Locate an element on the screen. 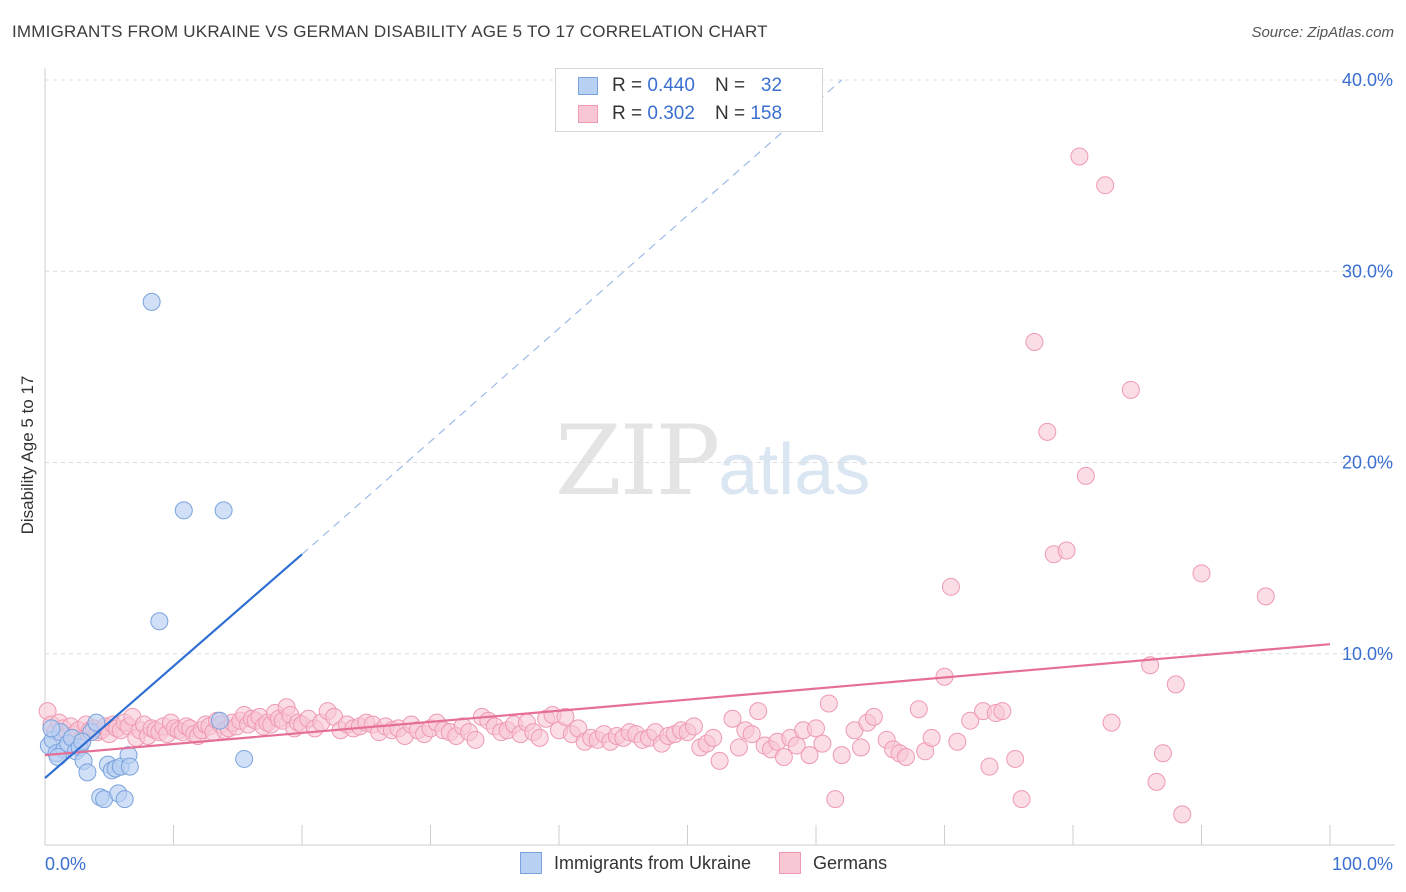 The width and height of the screenshot is (1406, 892). y-tick-label: 10.0% is located at coordinates (1367, 654).